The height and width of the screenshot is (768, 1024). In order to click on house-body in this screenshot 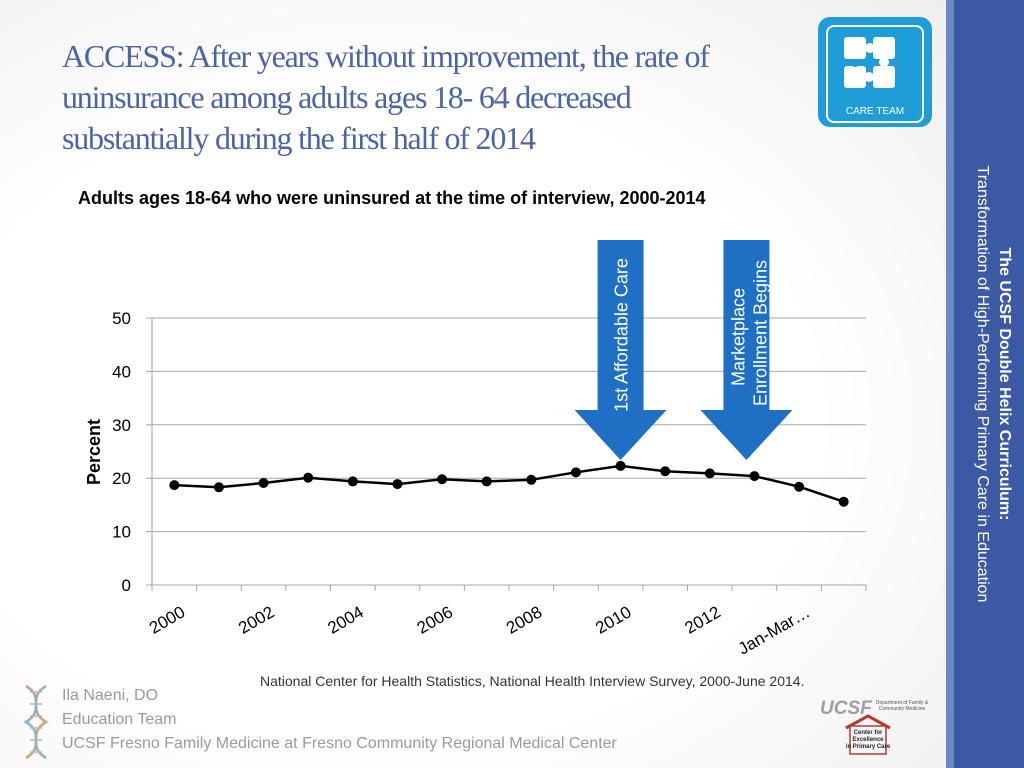, I will do `click(868, 740)`.